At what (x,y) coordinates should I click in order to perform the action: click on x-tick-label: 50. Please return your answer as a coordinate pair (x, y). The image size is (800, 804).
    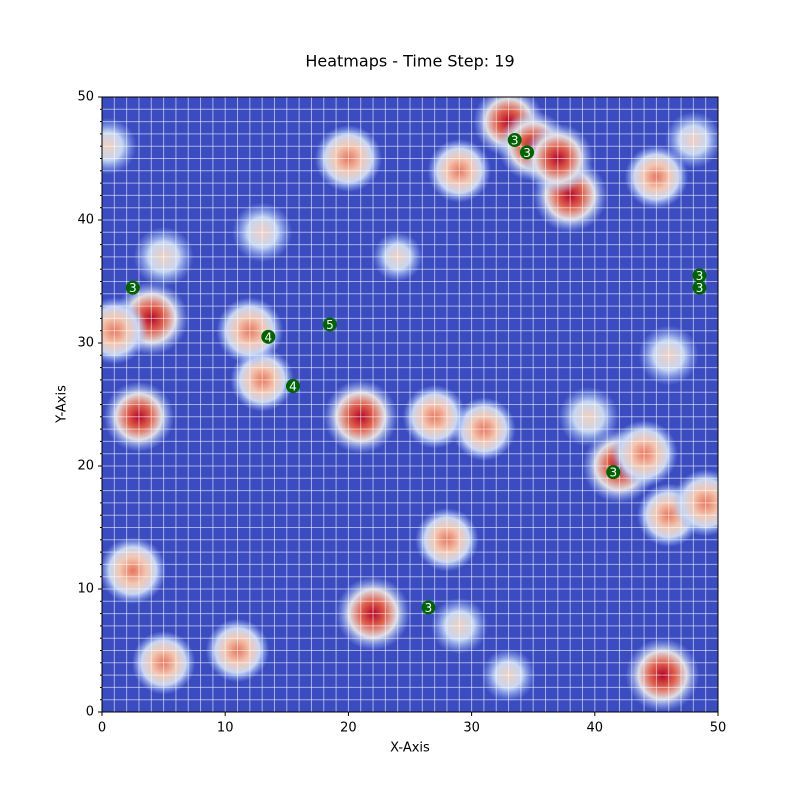
    Looking at the image, I should click on (718, 728).